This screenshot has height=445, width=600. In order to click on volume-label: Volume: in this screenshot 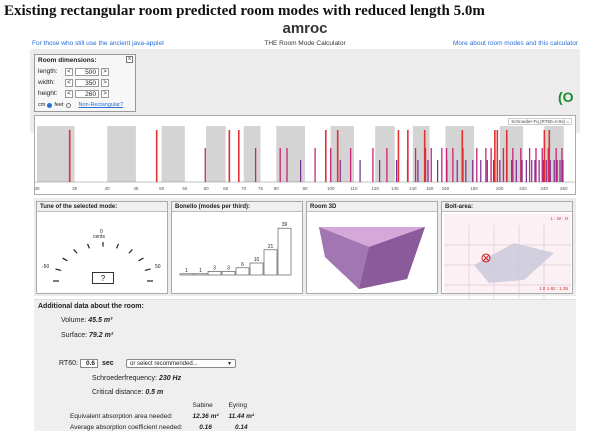, I will do `click(74, 320)`.